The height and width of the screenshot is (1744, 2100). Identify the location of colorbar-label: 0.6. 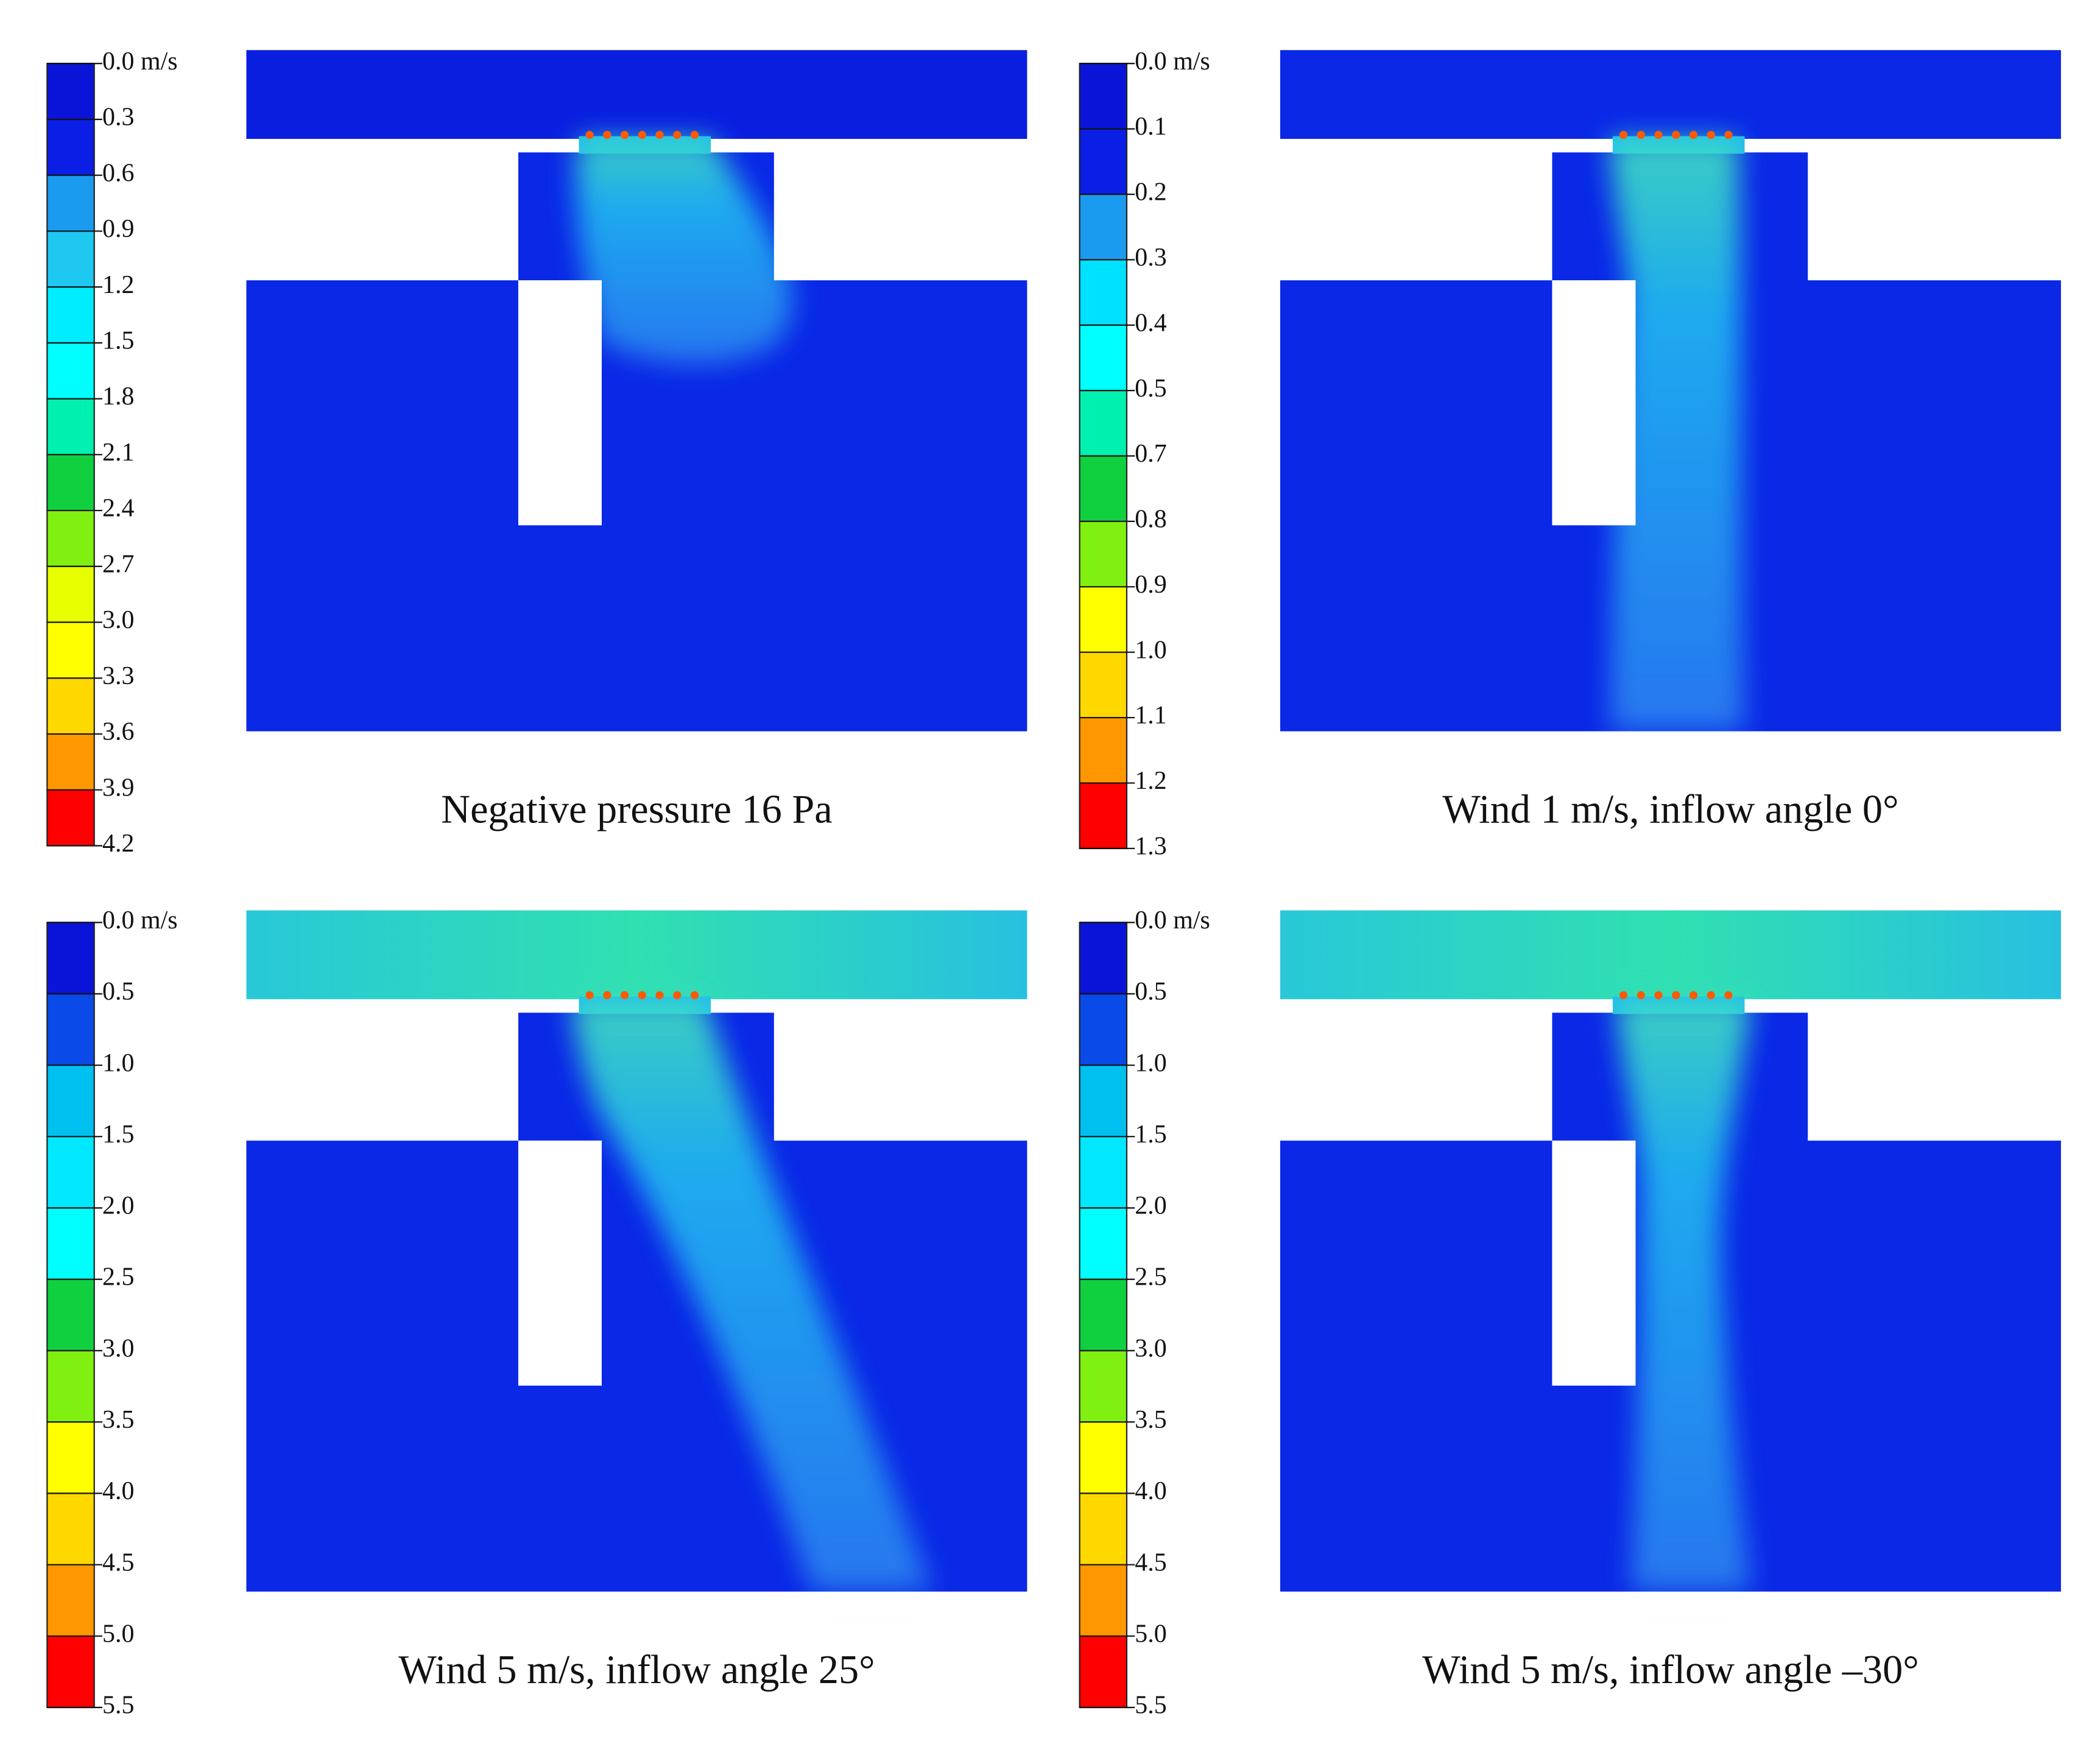
(118, 173).